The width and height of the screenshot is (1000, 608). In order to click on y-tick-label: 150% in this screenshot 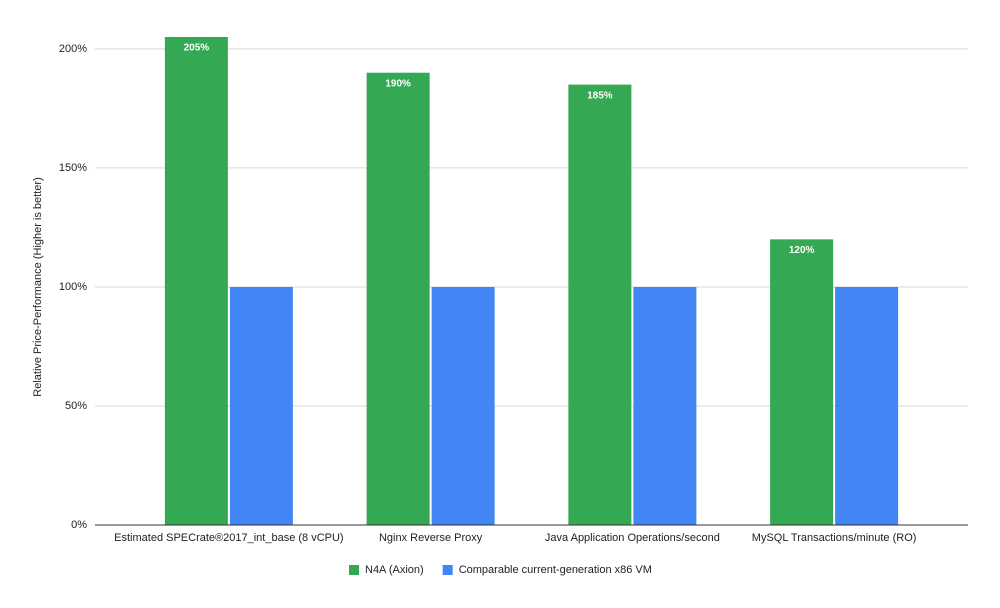, I will do `click(73, 168)`.